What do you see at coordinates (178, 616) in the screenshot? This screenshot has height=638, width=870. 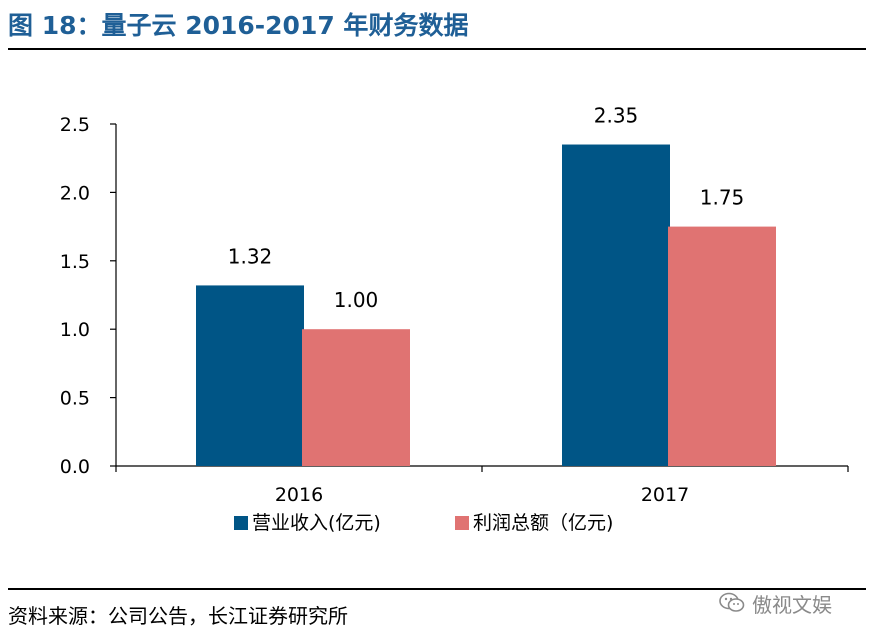 I see `source-note: 资料来源：公司公告，长江证券研究所` at bounding box center [178, 616].